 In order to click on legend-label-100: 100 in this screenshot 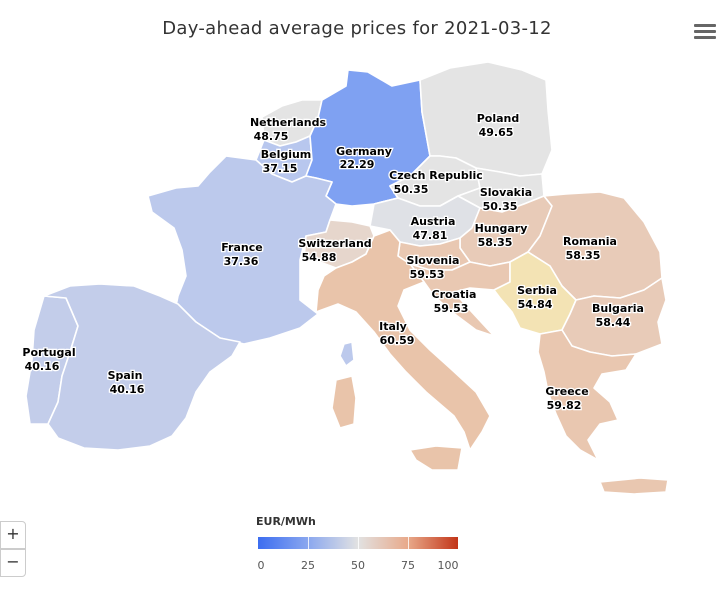, I will do `click(448, 565)`.